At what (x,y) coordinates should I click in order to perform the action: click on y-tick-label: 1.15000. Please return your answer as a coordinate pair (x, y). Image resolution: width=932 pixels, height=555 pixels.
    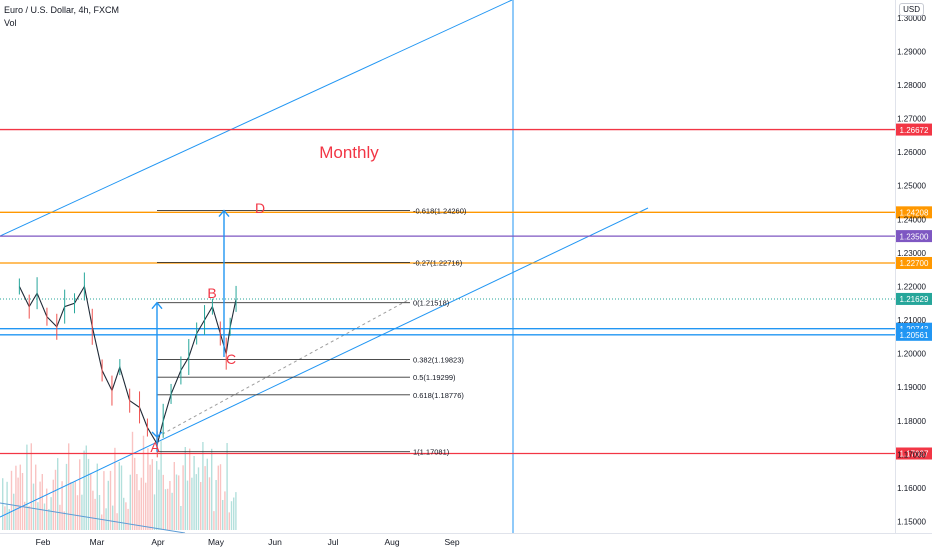
    Looking at the image, I should click on (911, 522).